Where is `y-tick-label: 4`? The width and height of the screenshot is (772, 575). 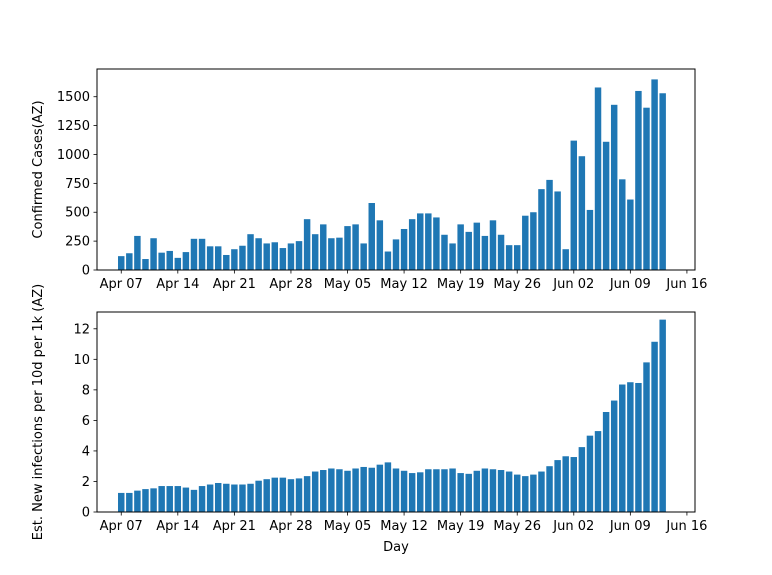 y-tick-label: 4 is located at coordinates (86, 451).